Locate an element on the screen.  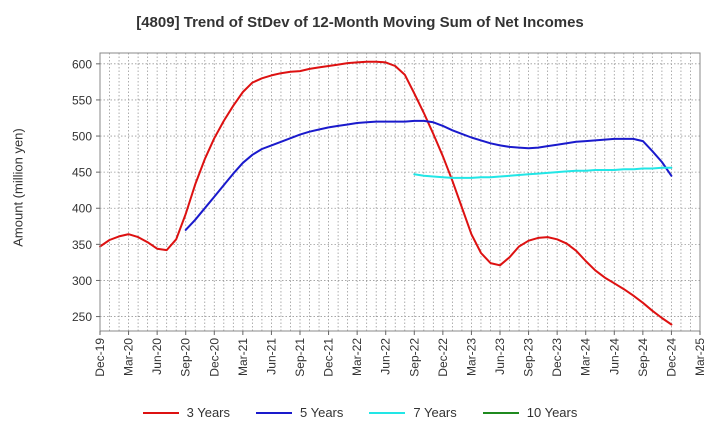
legend-item: 5 Years is located at coordinates (299, 412).